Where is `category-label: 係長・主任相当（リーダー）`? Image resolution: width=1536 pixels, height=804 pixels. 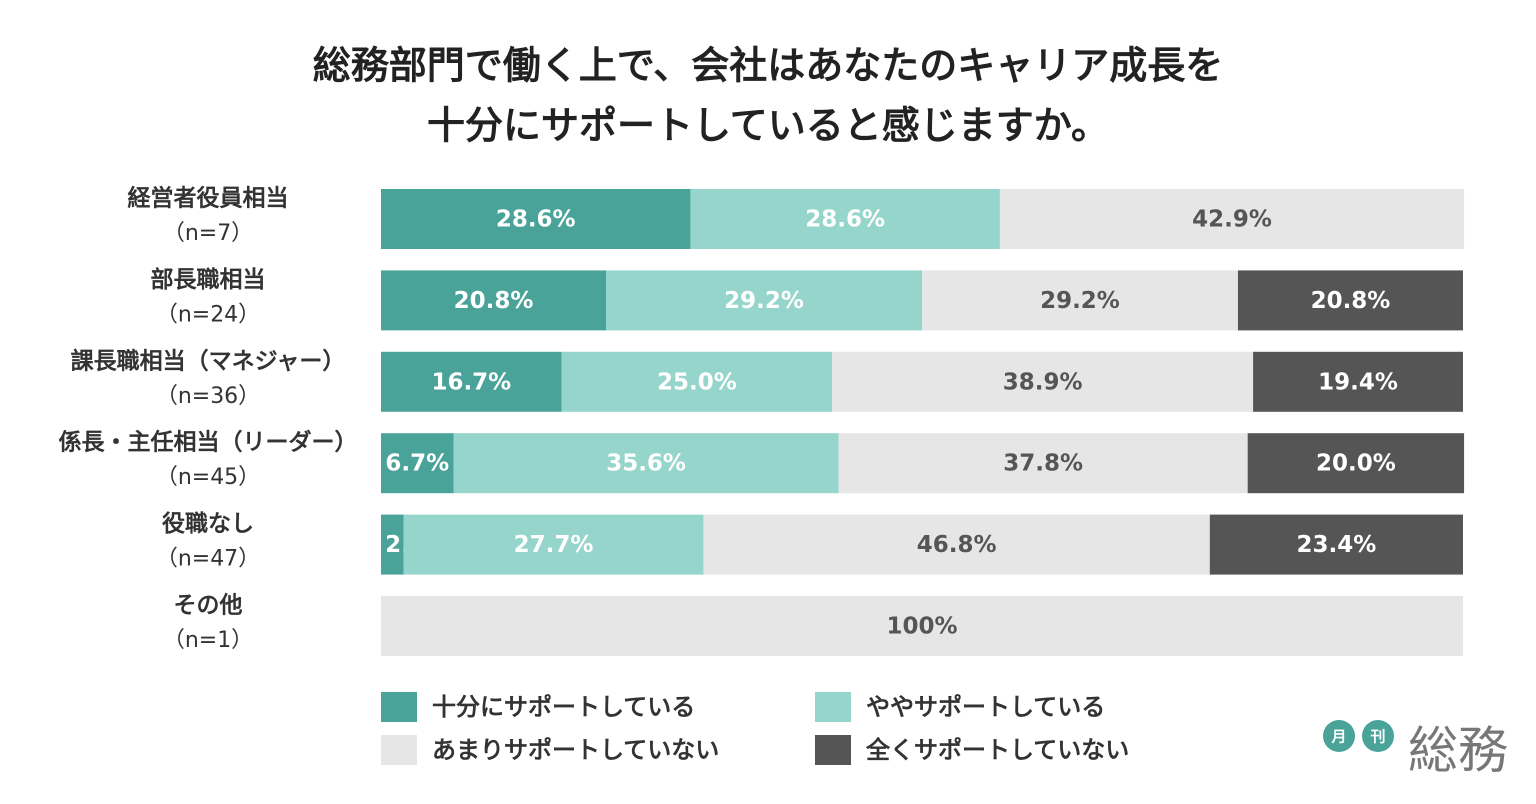
category-label: 係長・主任相当（リーダー） is located at coordinates (208, 442).